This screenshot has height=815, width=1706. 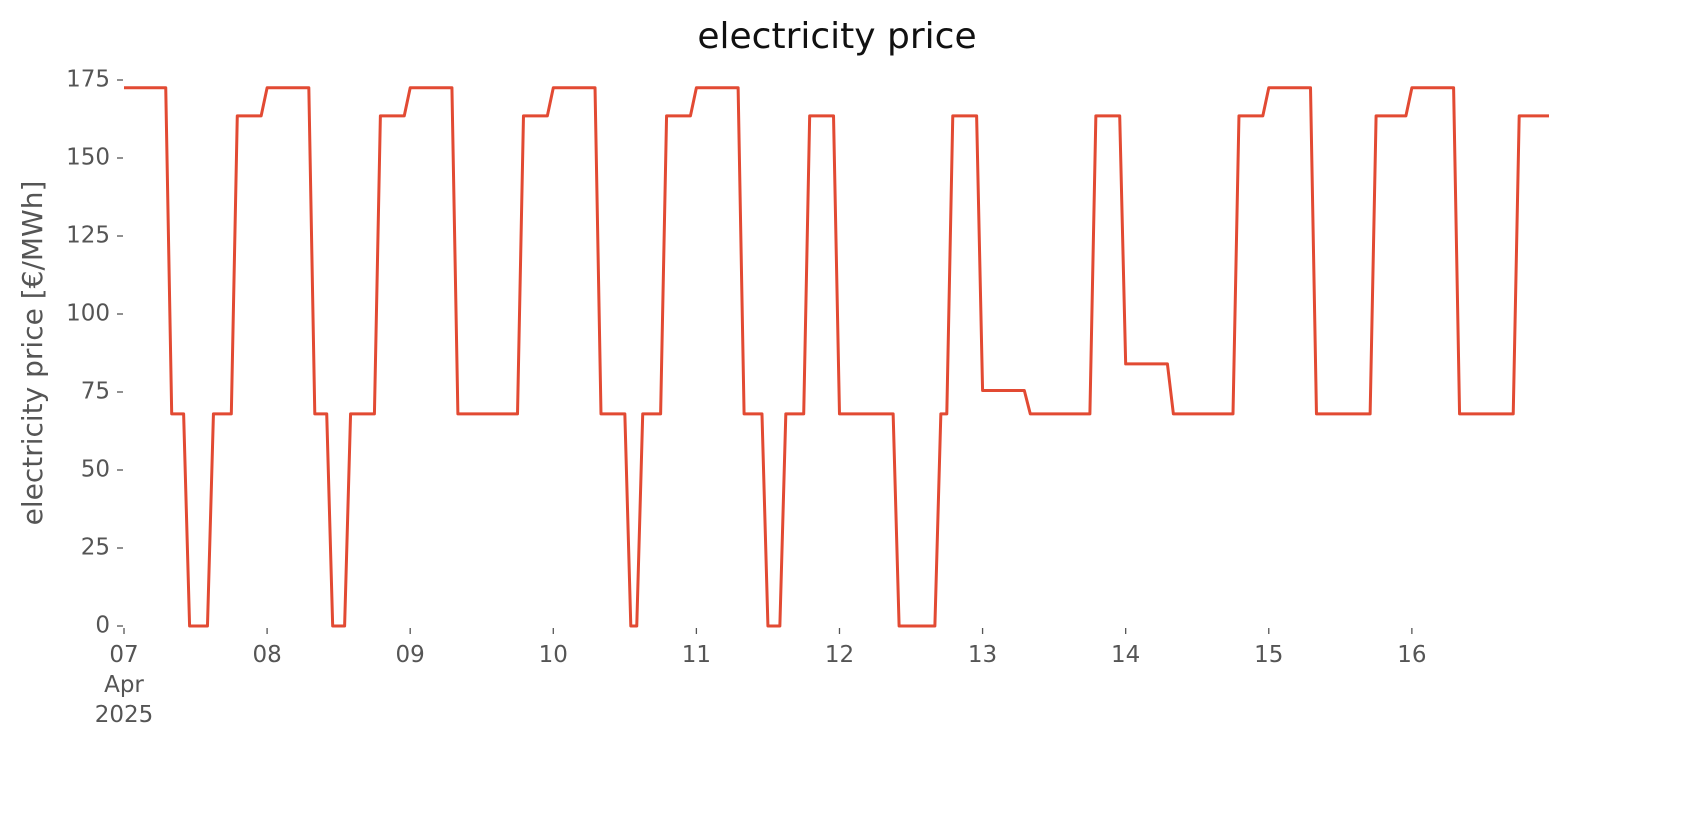 I want to click on x-tick-label: 08, so click(x=266, y=655).